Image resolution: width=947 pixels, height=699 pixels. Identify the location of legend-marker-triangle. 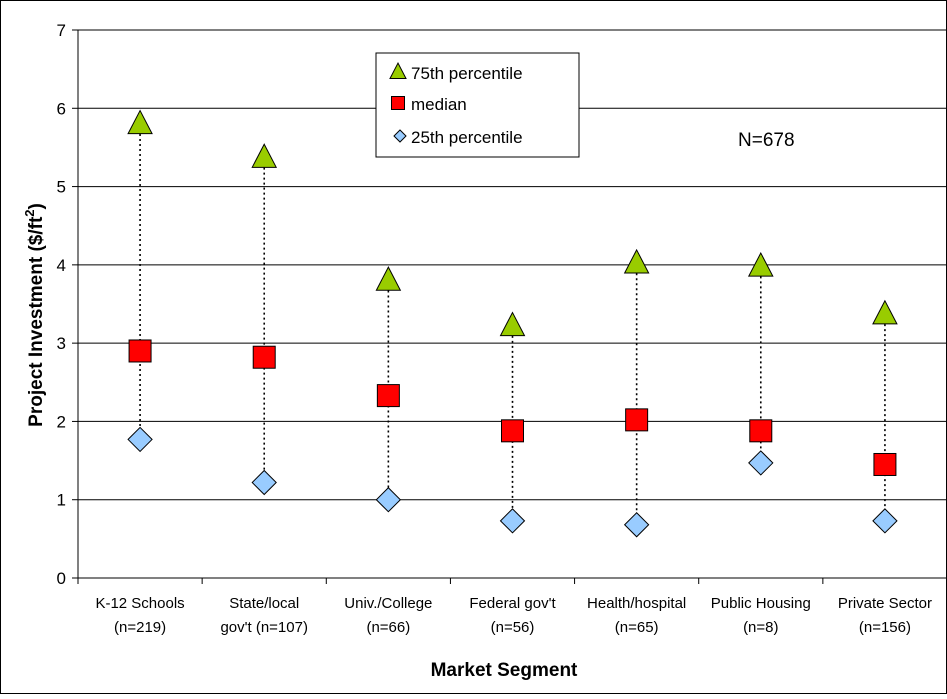
(398, 70).